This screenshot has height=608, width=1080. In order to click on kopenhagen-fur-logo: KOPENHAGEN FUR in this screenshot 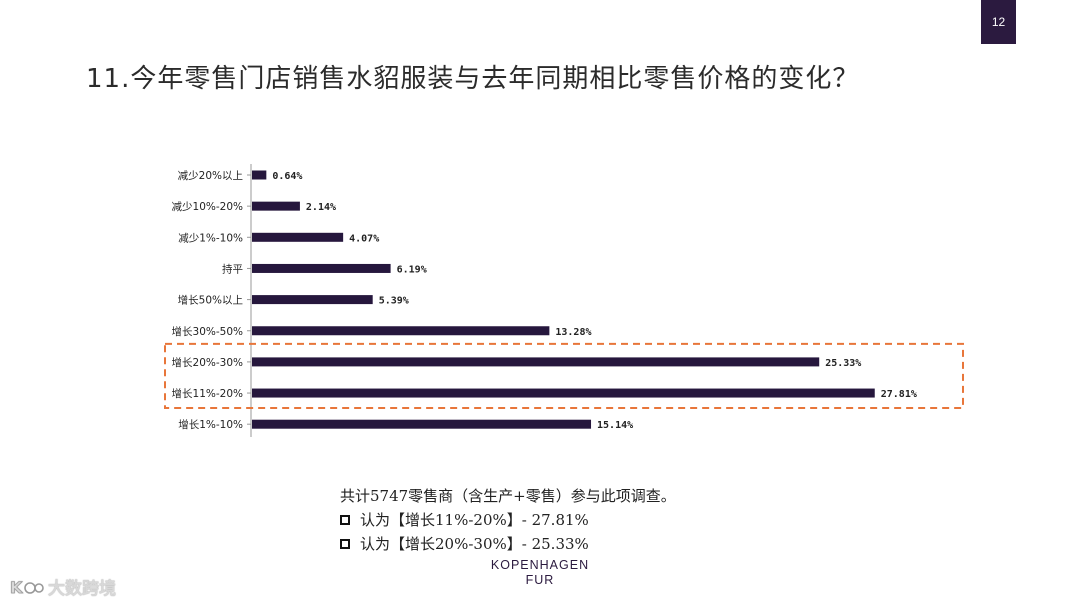, I will do `click(540, 572)`.